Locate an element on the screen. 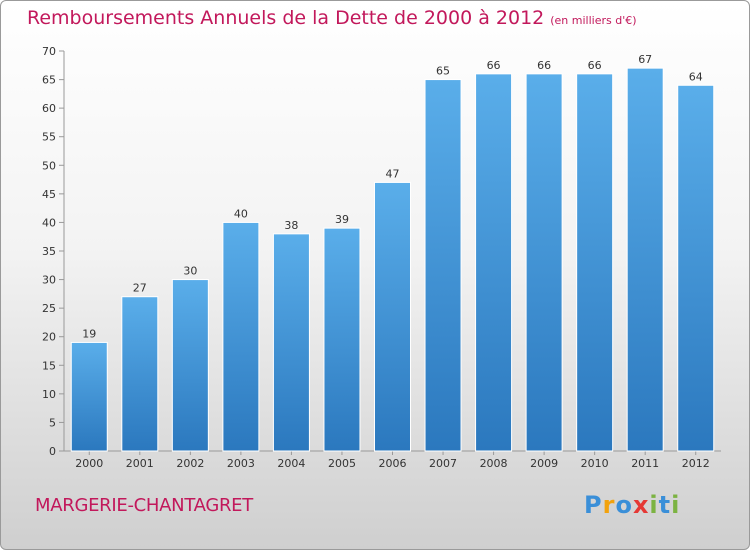  bar-value-label: 38 is located at coordinates (291, 225).